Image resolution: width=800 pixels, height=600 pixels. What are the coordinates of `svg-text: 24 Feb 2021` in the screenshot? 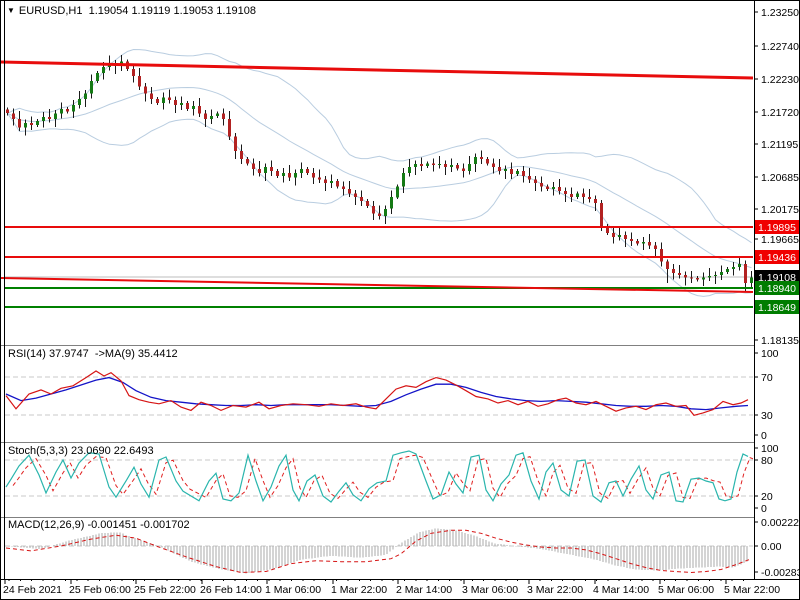 It's located at (32, 590).